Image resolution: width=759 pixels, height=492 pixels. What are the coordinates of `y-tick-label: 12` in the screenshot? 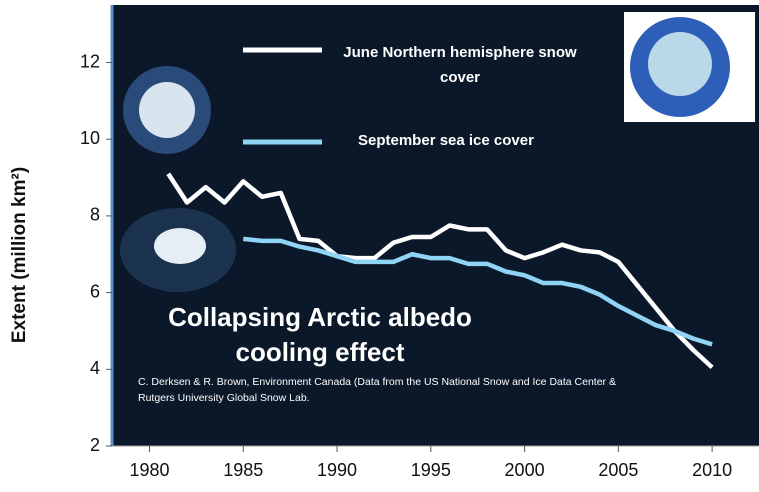 It's located at (90, 61).